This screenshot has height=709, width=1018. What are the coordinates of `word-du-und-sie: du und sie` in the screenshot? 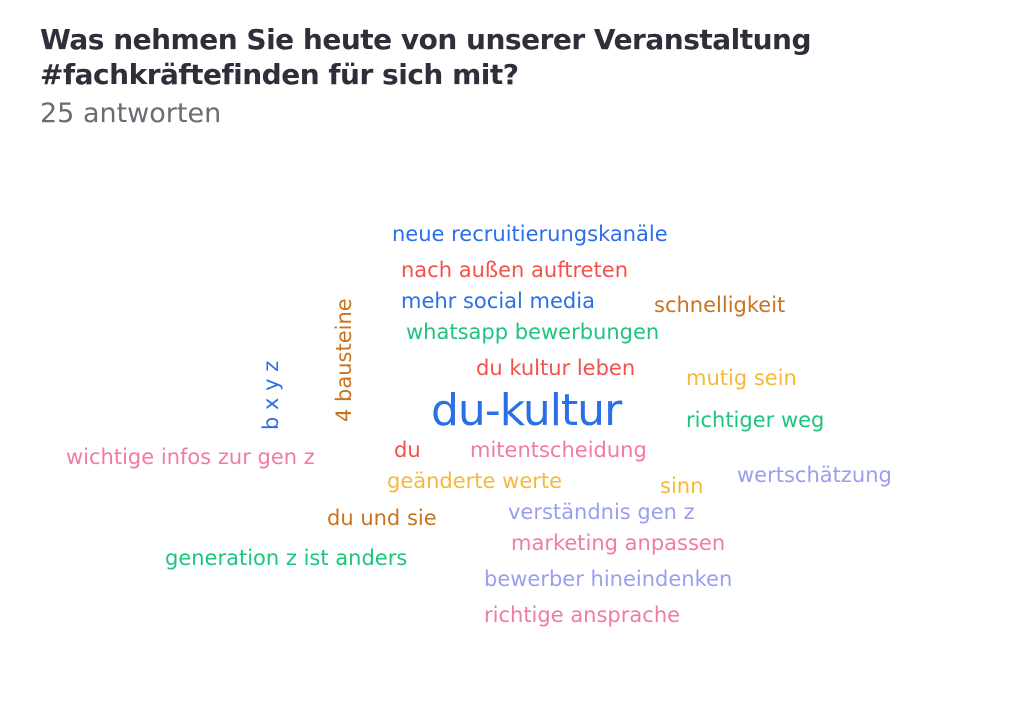 It's located at (382, 518).